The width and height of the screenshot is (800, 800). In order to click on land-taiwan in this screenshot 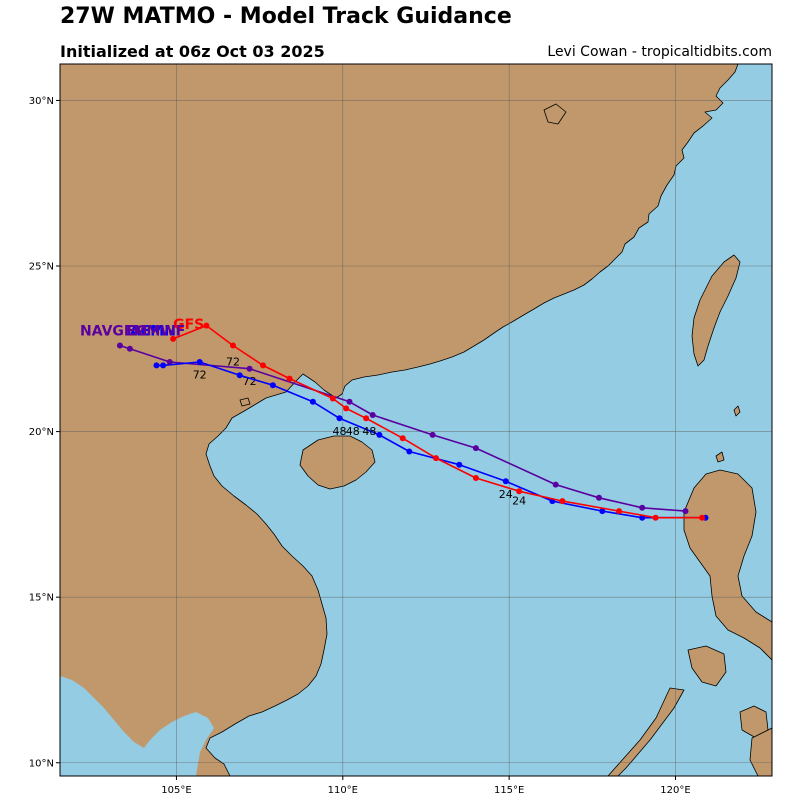, I will do `click(716, 310)`.